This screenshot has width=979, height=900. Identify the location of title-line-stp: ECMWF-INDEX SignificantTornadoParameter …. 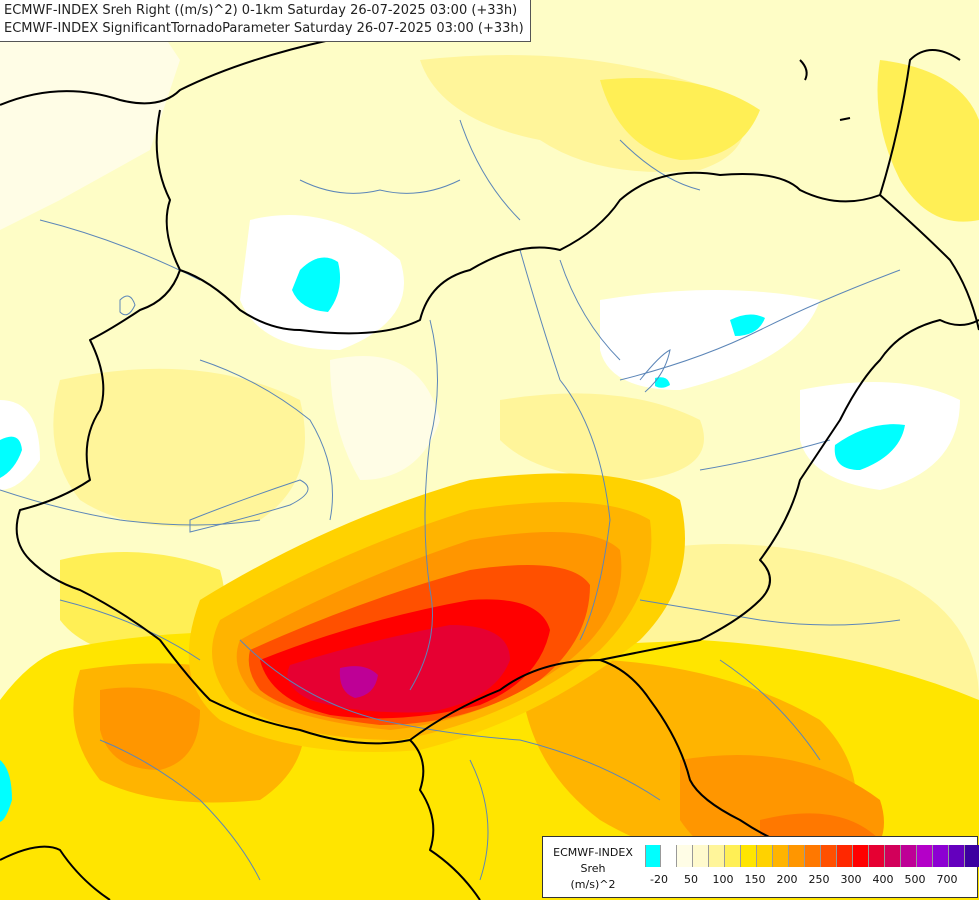
(264, 28).